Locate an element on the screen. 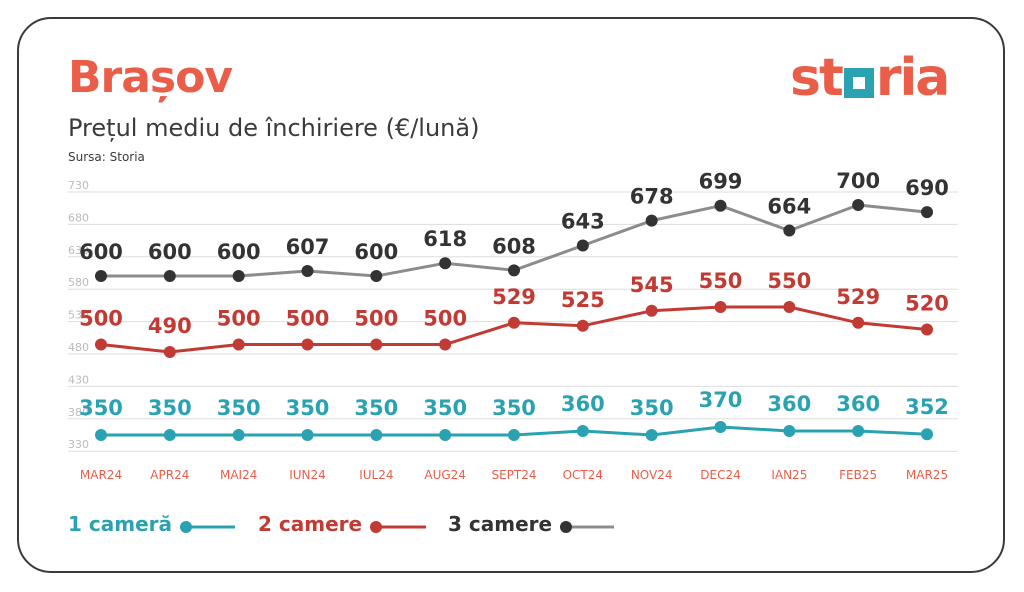 This screenshot has height=592, width=1024. legend-2-camere: 2 camere is located at coordinates (310, 524).